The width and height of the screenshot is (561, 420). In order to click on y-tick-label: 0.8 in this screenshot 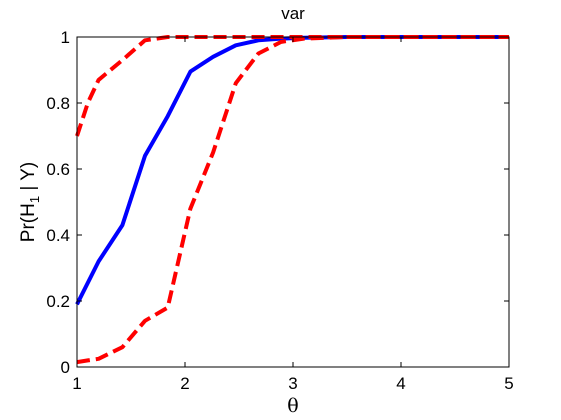, I will do `click(58, 103)`.